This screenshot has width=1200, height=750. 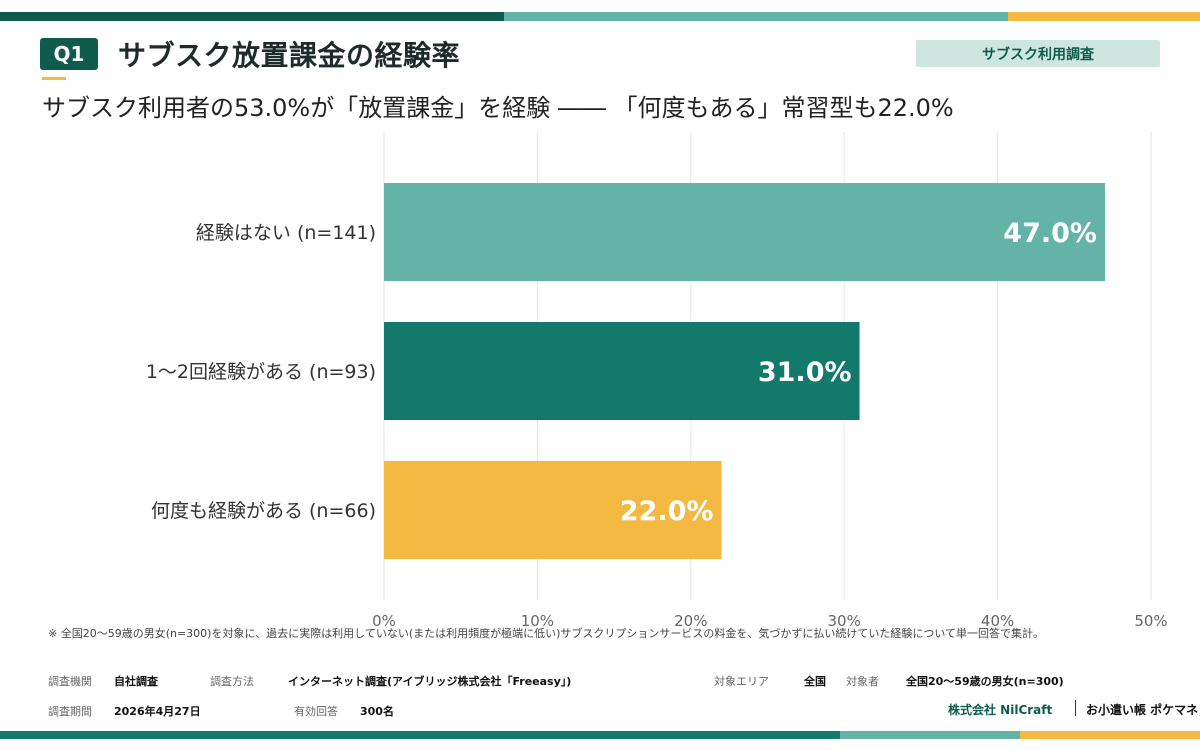 What do you see at coordinates (844, 621) in the screenshot?
I see `x-tick-label: 30%` at bounding box center [844, 621].